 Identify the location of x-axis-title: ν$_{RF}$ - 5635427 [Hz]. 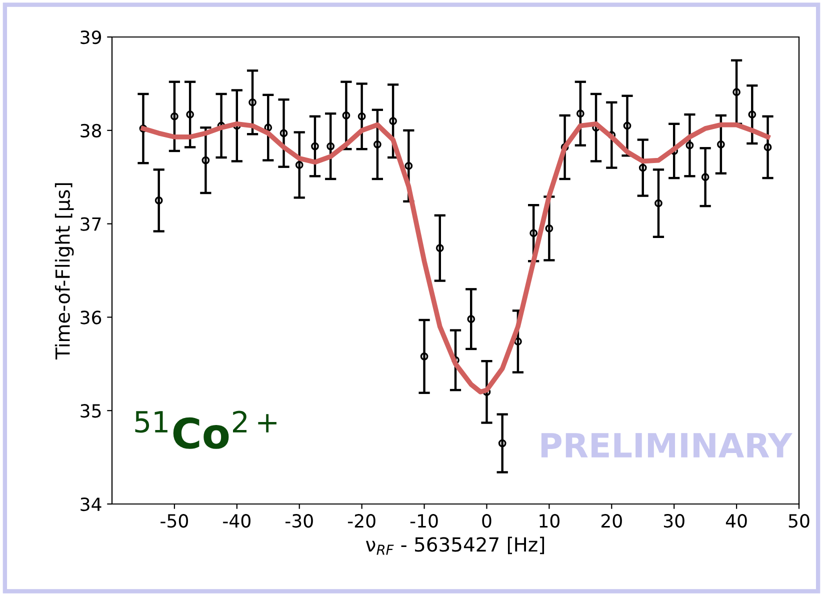
(455, 545).